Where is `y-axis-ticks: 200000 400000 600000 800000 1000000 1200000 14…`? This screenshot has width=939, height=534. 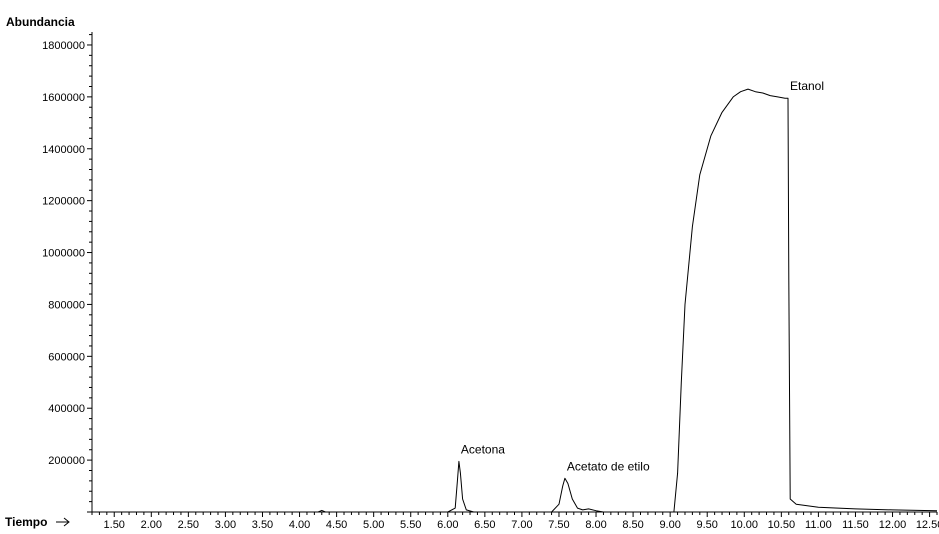 y-axis-ticks: 200000 400000 600000 800000 1000000 1200000 14… is located at coordinates (67, 273).